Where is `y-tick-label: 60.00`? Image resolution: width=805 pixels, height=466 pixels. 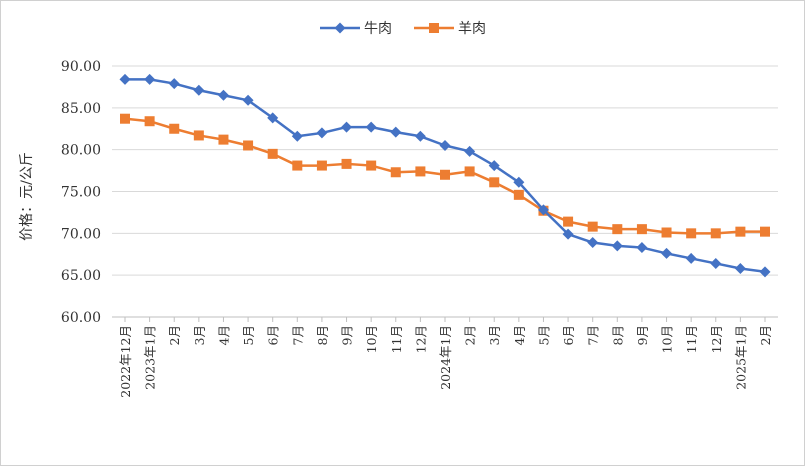 y-tick-label: 60.00 is located at coordinates (81, 318).